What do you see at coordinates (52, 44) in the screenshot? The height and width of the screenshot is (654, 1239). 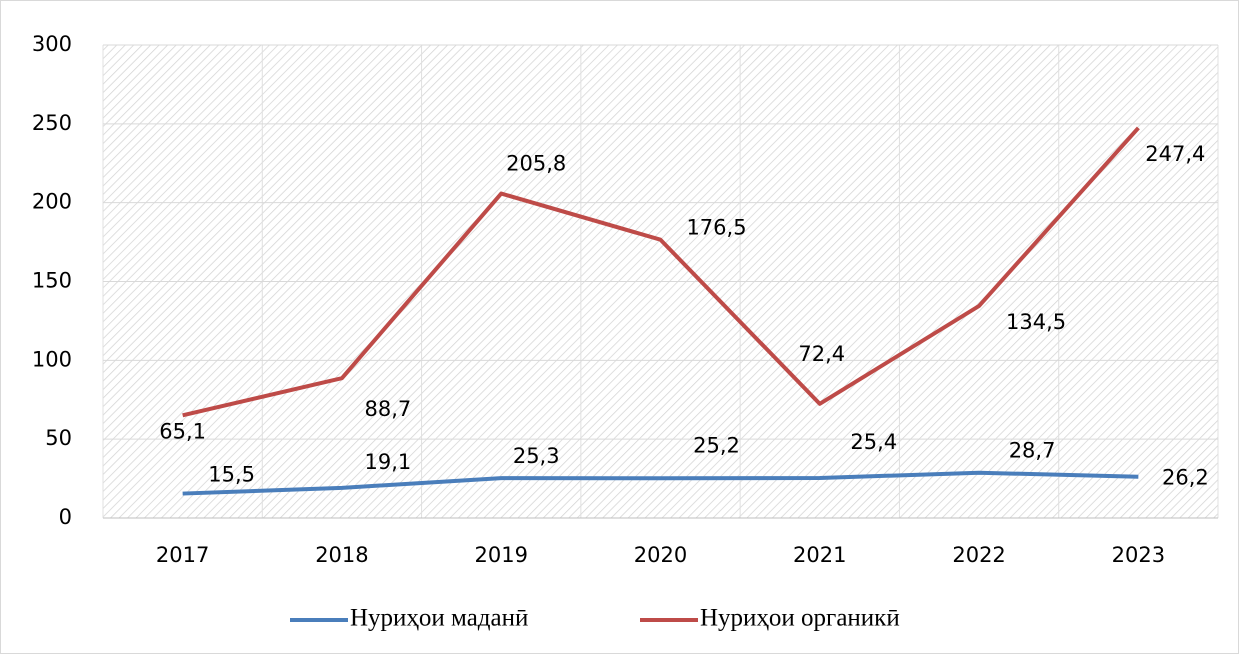 I see `y-tick-label: 300` at bounding box center [52, 44].